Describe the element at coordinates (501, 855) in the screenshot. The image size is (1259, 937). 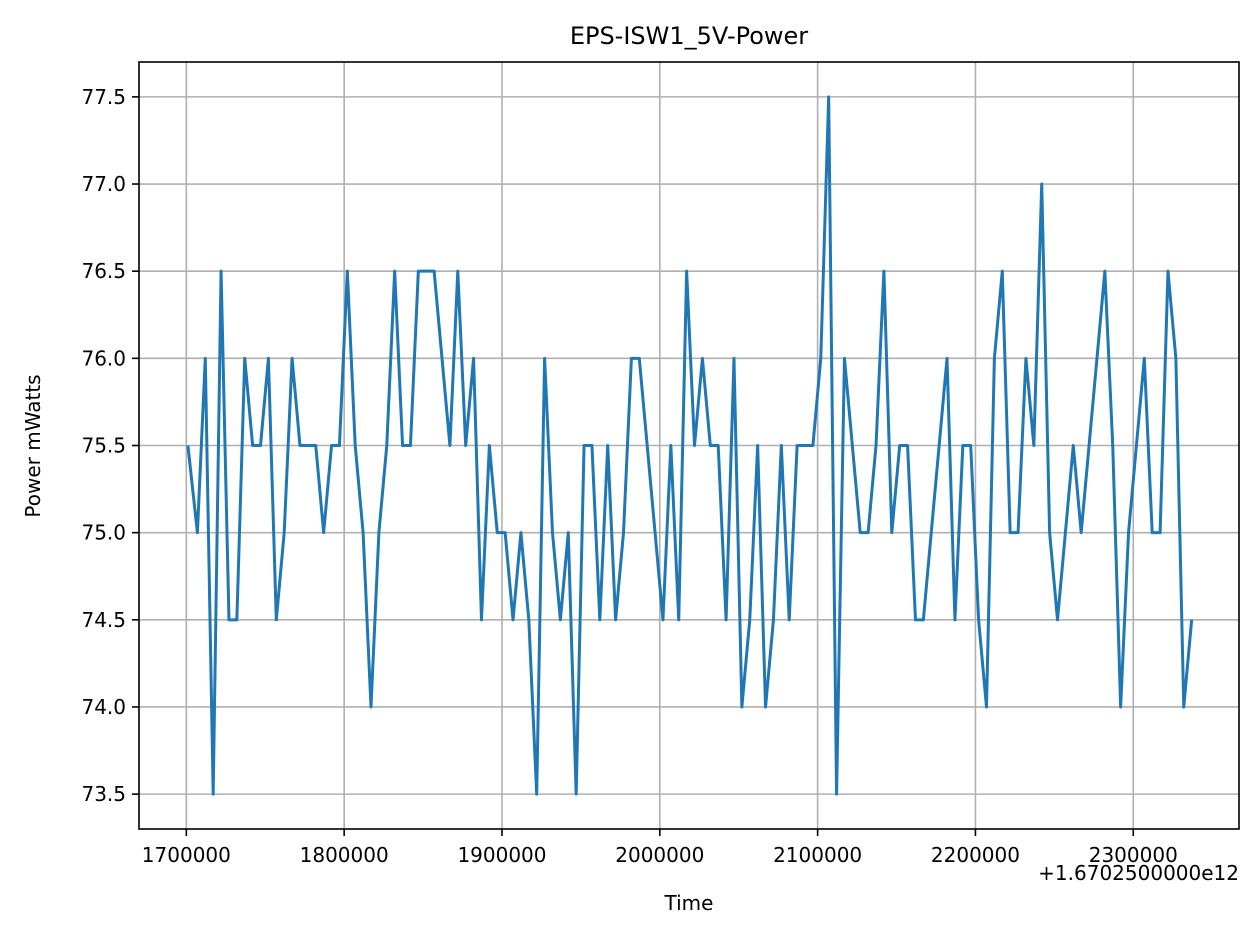
I see `x-tick-label: 1900000` at that location.